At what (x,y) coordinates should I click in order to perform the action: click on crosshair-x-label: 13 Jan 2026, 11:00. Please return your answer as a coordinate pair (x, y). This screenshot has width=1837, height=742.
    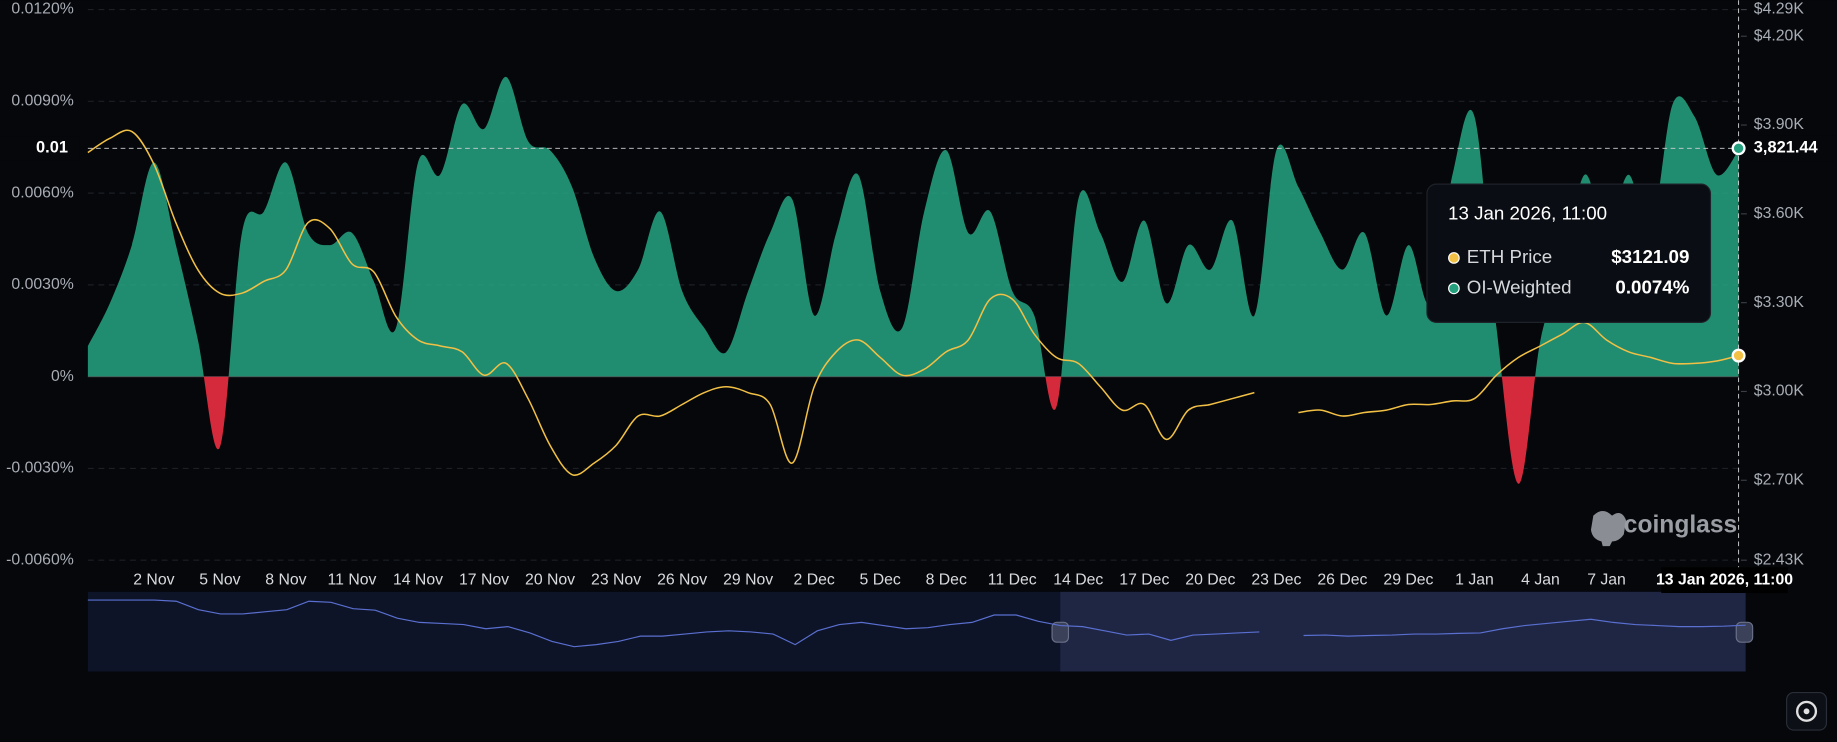
    Looking at the image, I should click on (1724, 579).